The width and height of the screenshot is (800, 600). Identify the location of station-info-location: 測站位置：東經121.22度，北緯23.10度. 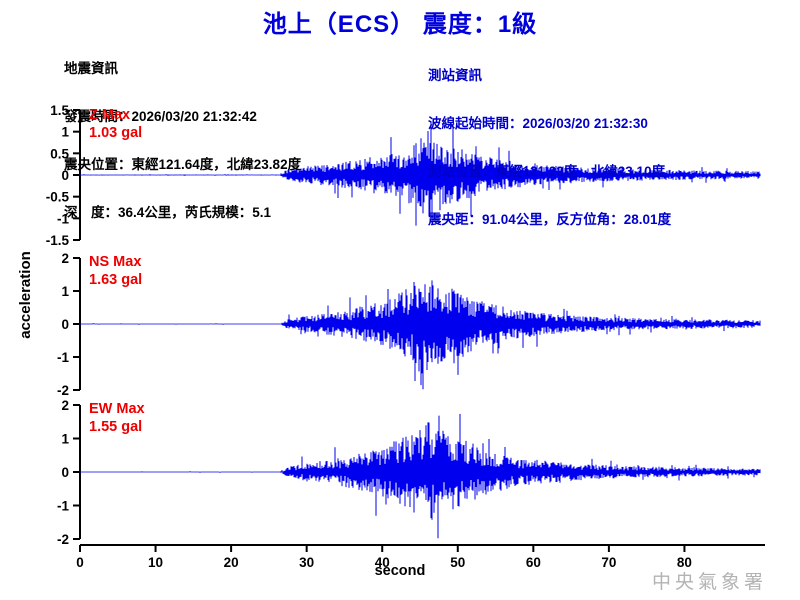
(547, 171).